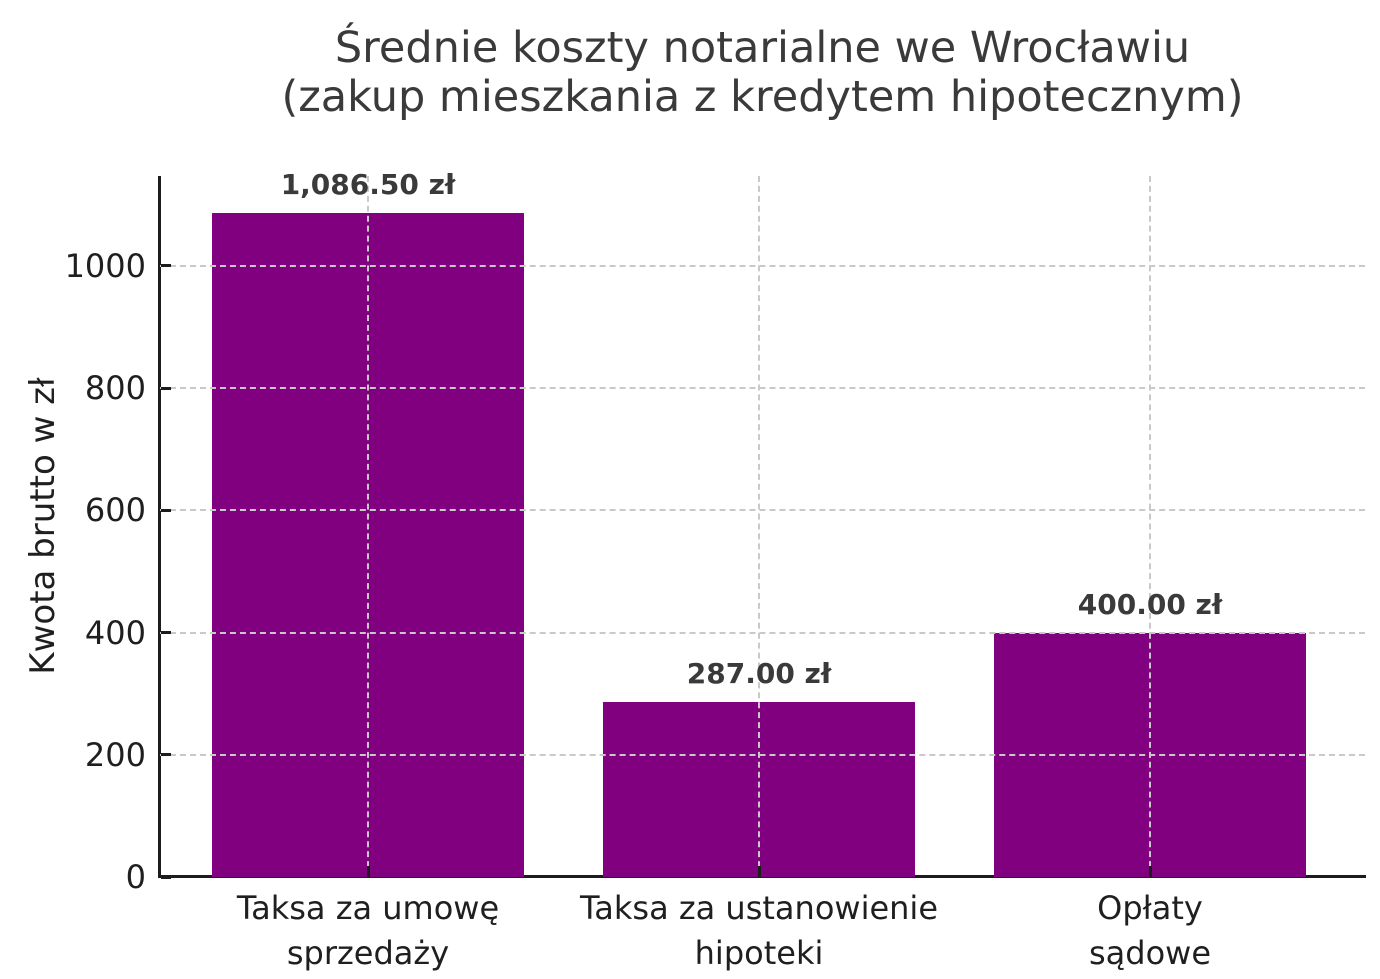  I want to click on bar-value-label-1: 287.00 zł, so click(759, 673).